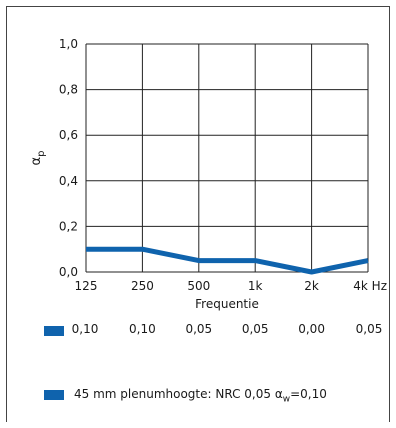  What do you see at coordinates (68, 44) in the screenshot?
I see `y-tick-label: 1,0` at bounding box center [68, 44].